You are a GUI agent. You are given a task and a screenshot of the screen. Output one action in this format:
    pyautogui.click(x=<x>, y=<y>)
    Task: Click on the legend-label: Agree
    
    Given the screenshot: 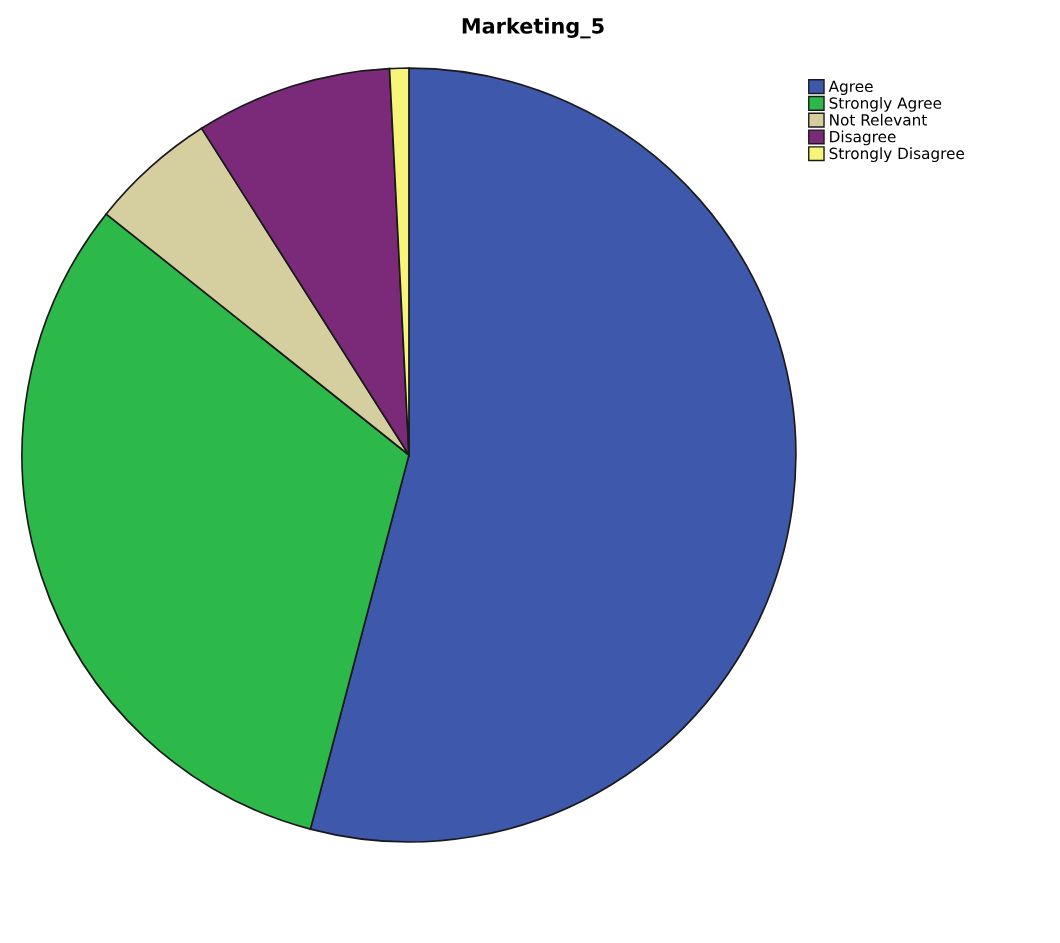 What is the action you would take?
    pyautogui.click(x=850, y=88)
    